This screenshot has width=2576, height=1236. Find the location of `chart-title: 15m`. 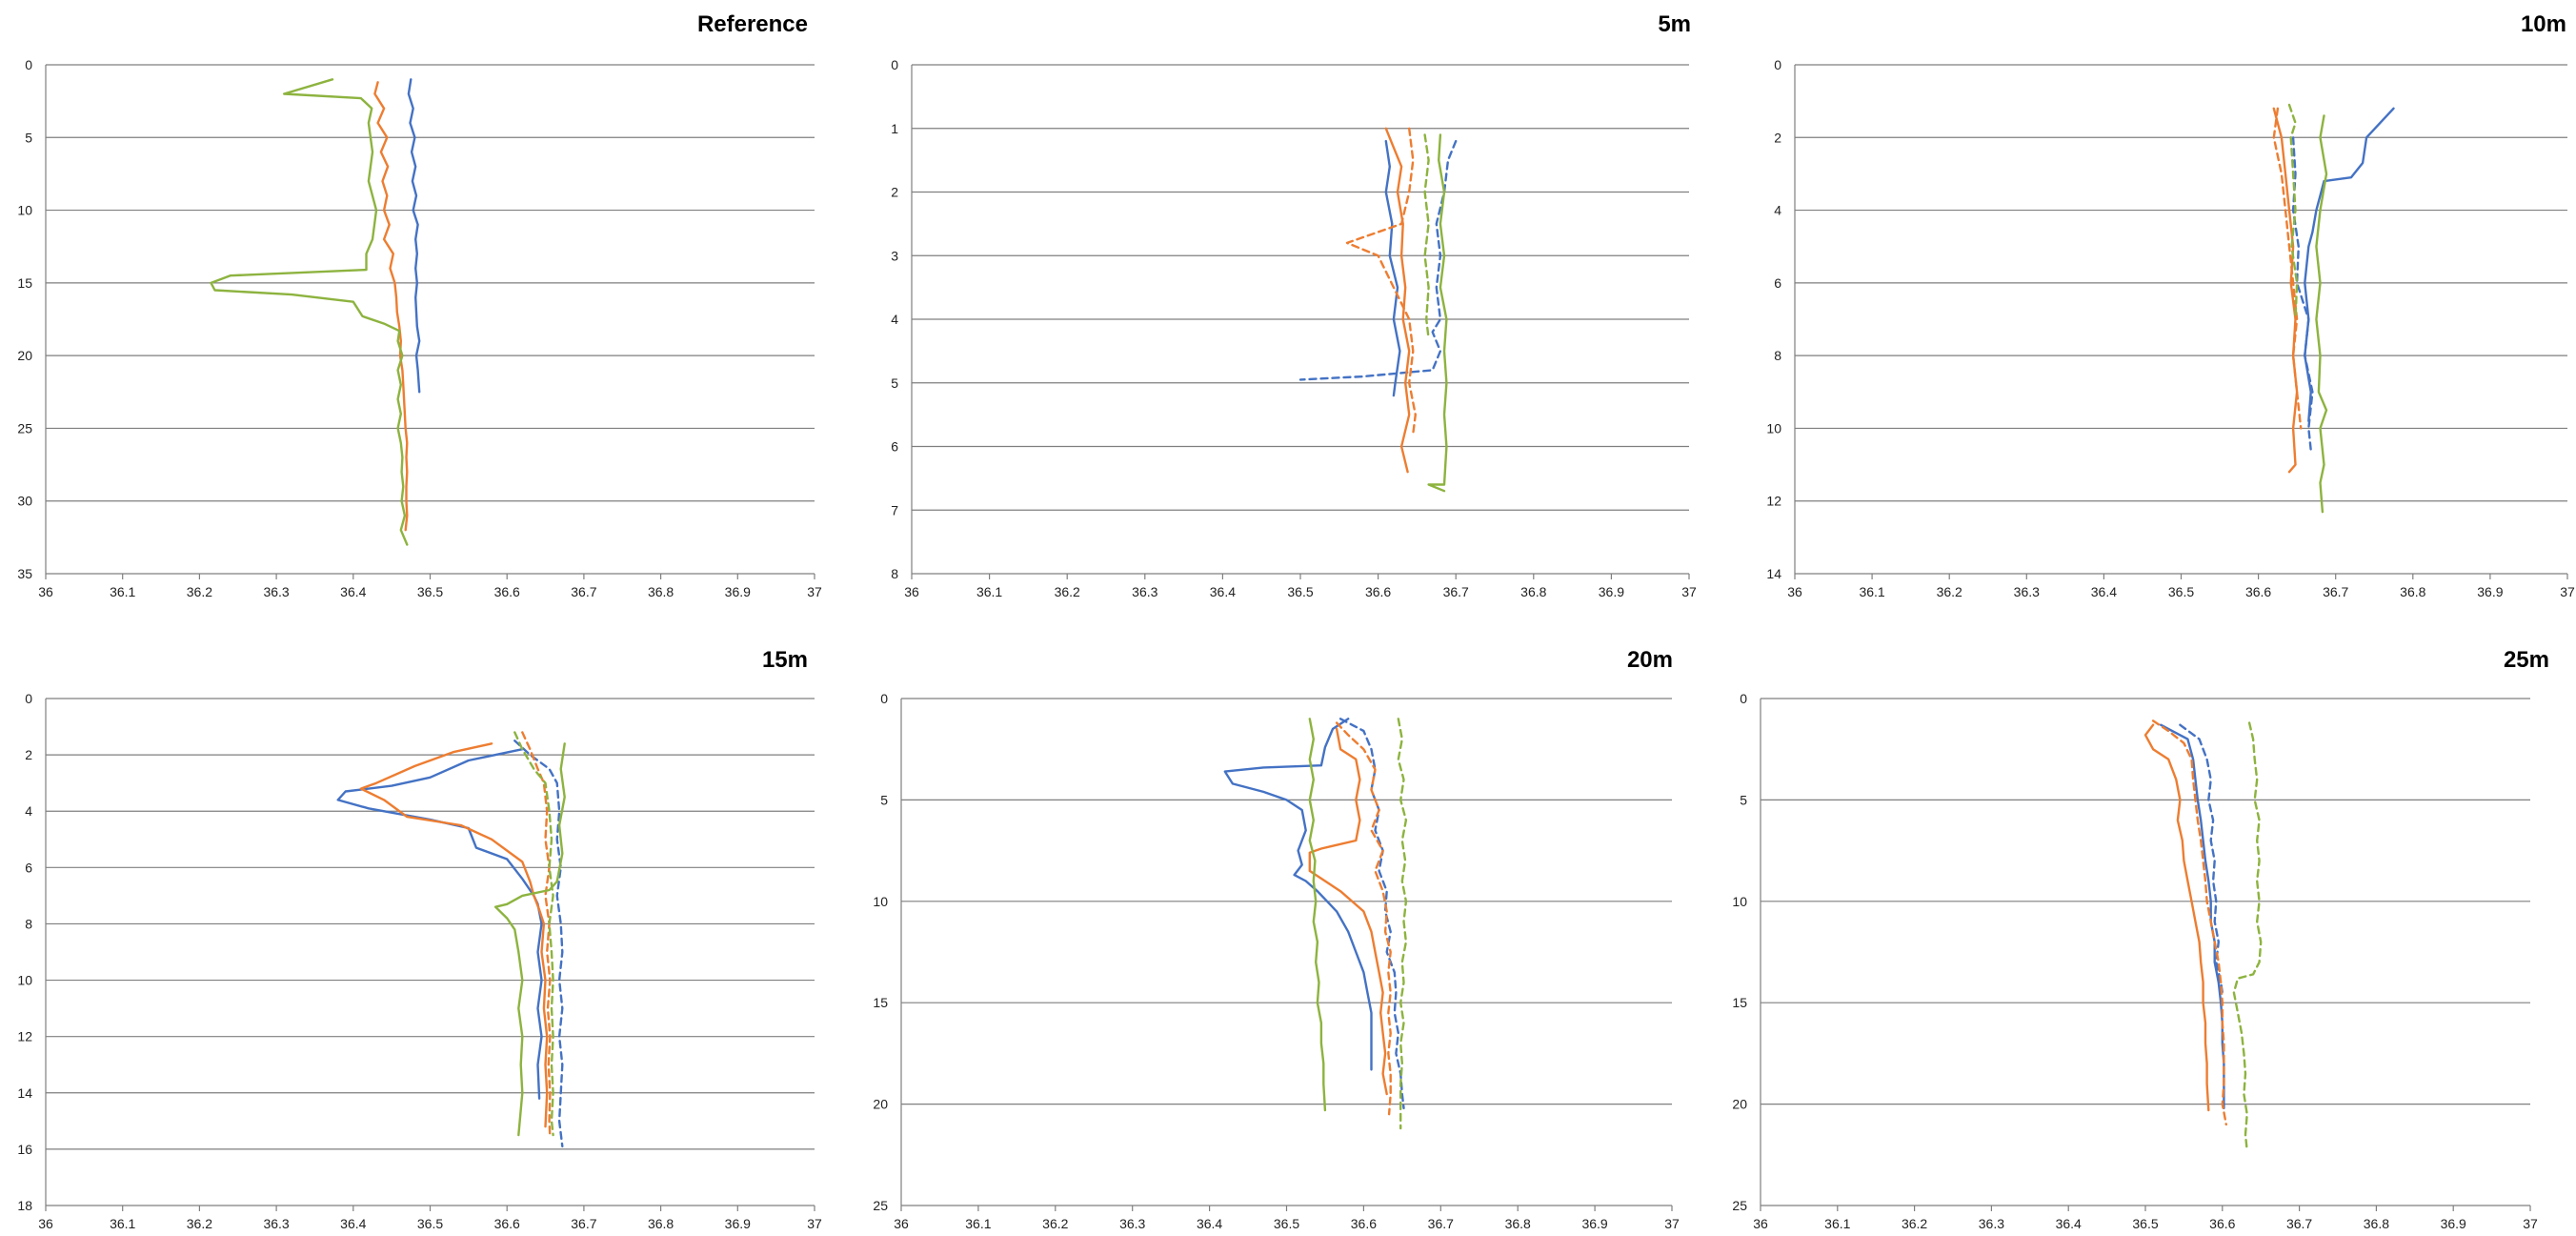

chart-title: 15m is located at coordinates (785, 660).